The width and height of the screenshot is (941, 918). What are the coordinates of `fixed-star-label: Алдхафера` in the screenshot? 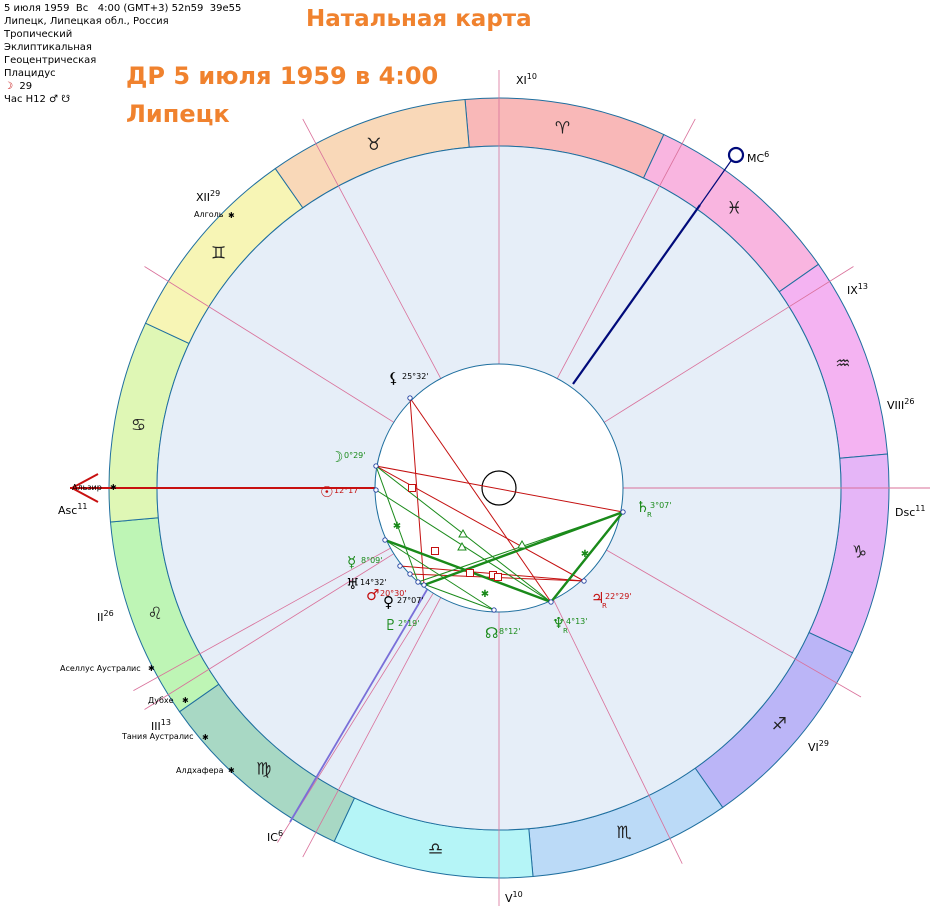 It's located at (200, 770).